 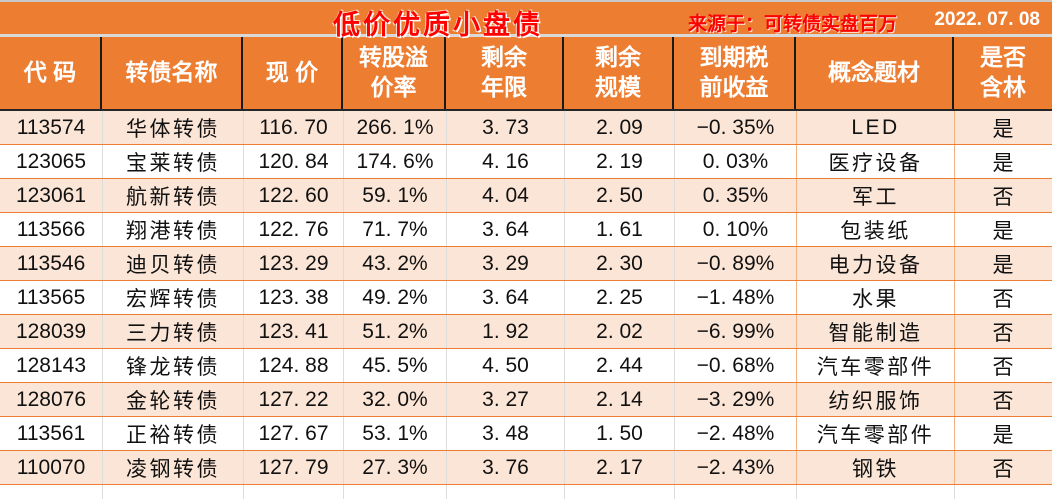 I want to click on cell-size: 2. 25, so click(x=619, y=297).